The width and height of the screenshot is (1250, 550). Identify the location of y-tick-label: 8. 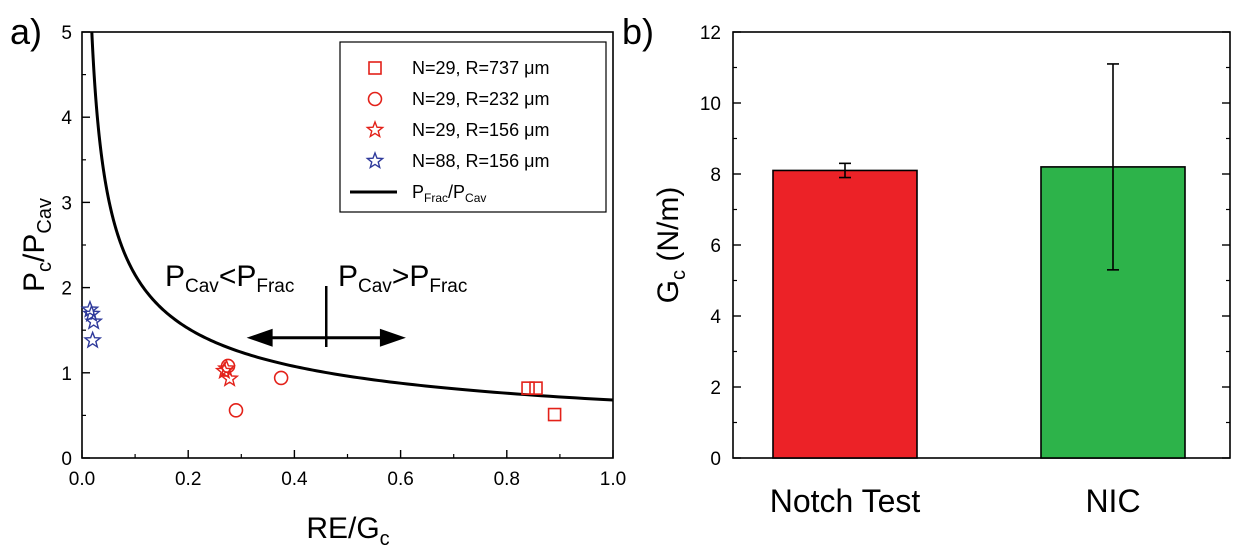
(715, 175).